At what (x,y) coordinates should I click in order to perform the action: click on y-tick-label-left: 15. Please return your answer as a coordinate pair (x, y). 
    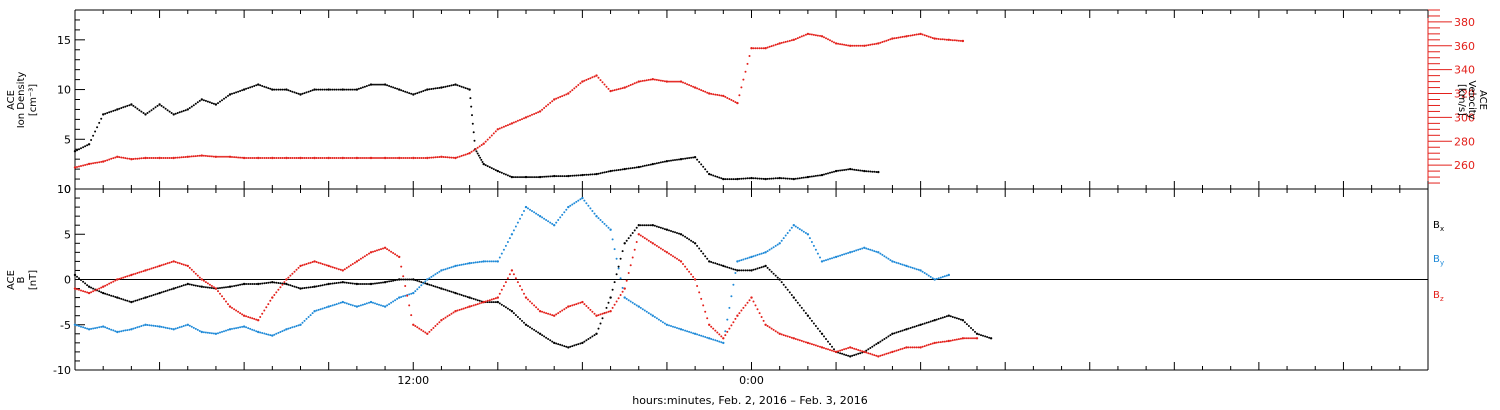
    Looking at the image, I should click on (64, 40).